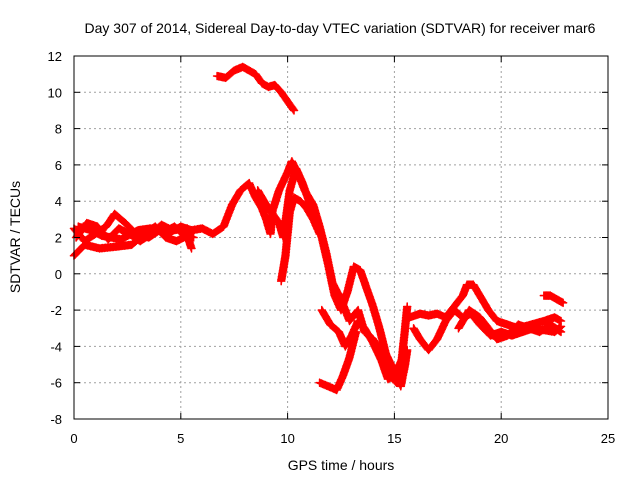 This screenshot has height=480, width=640. What do you see at coordinates (341, 465) in the screenshot?
I see `x-axis-label: GPS time / hours` at bounding box center [341, 465].